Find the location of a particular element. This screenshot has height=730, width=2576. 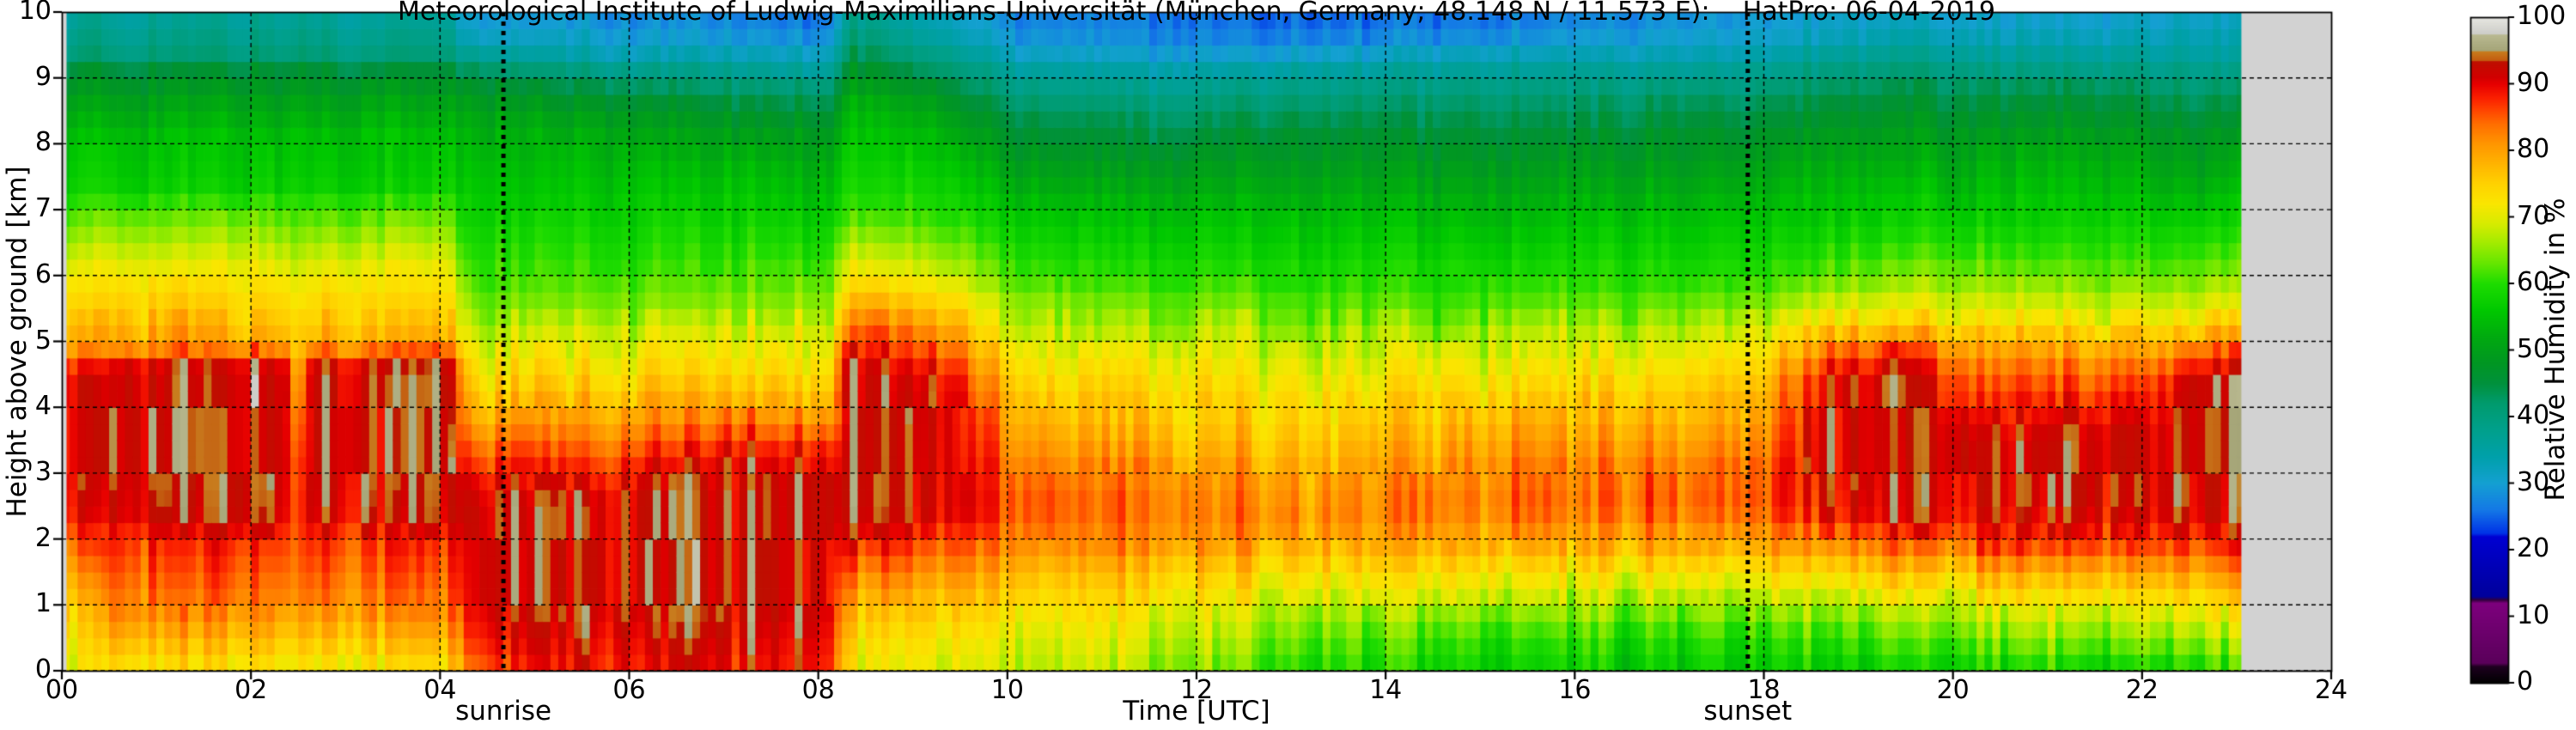

y-tick-label: 10 is located at coordinates (35, 13).